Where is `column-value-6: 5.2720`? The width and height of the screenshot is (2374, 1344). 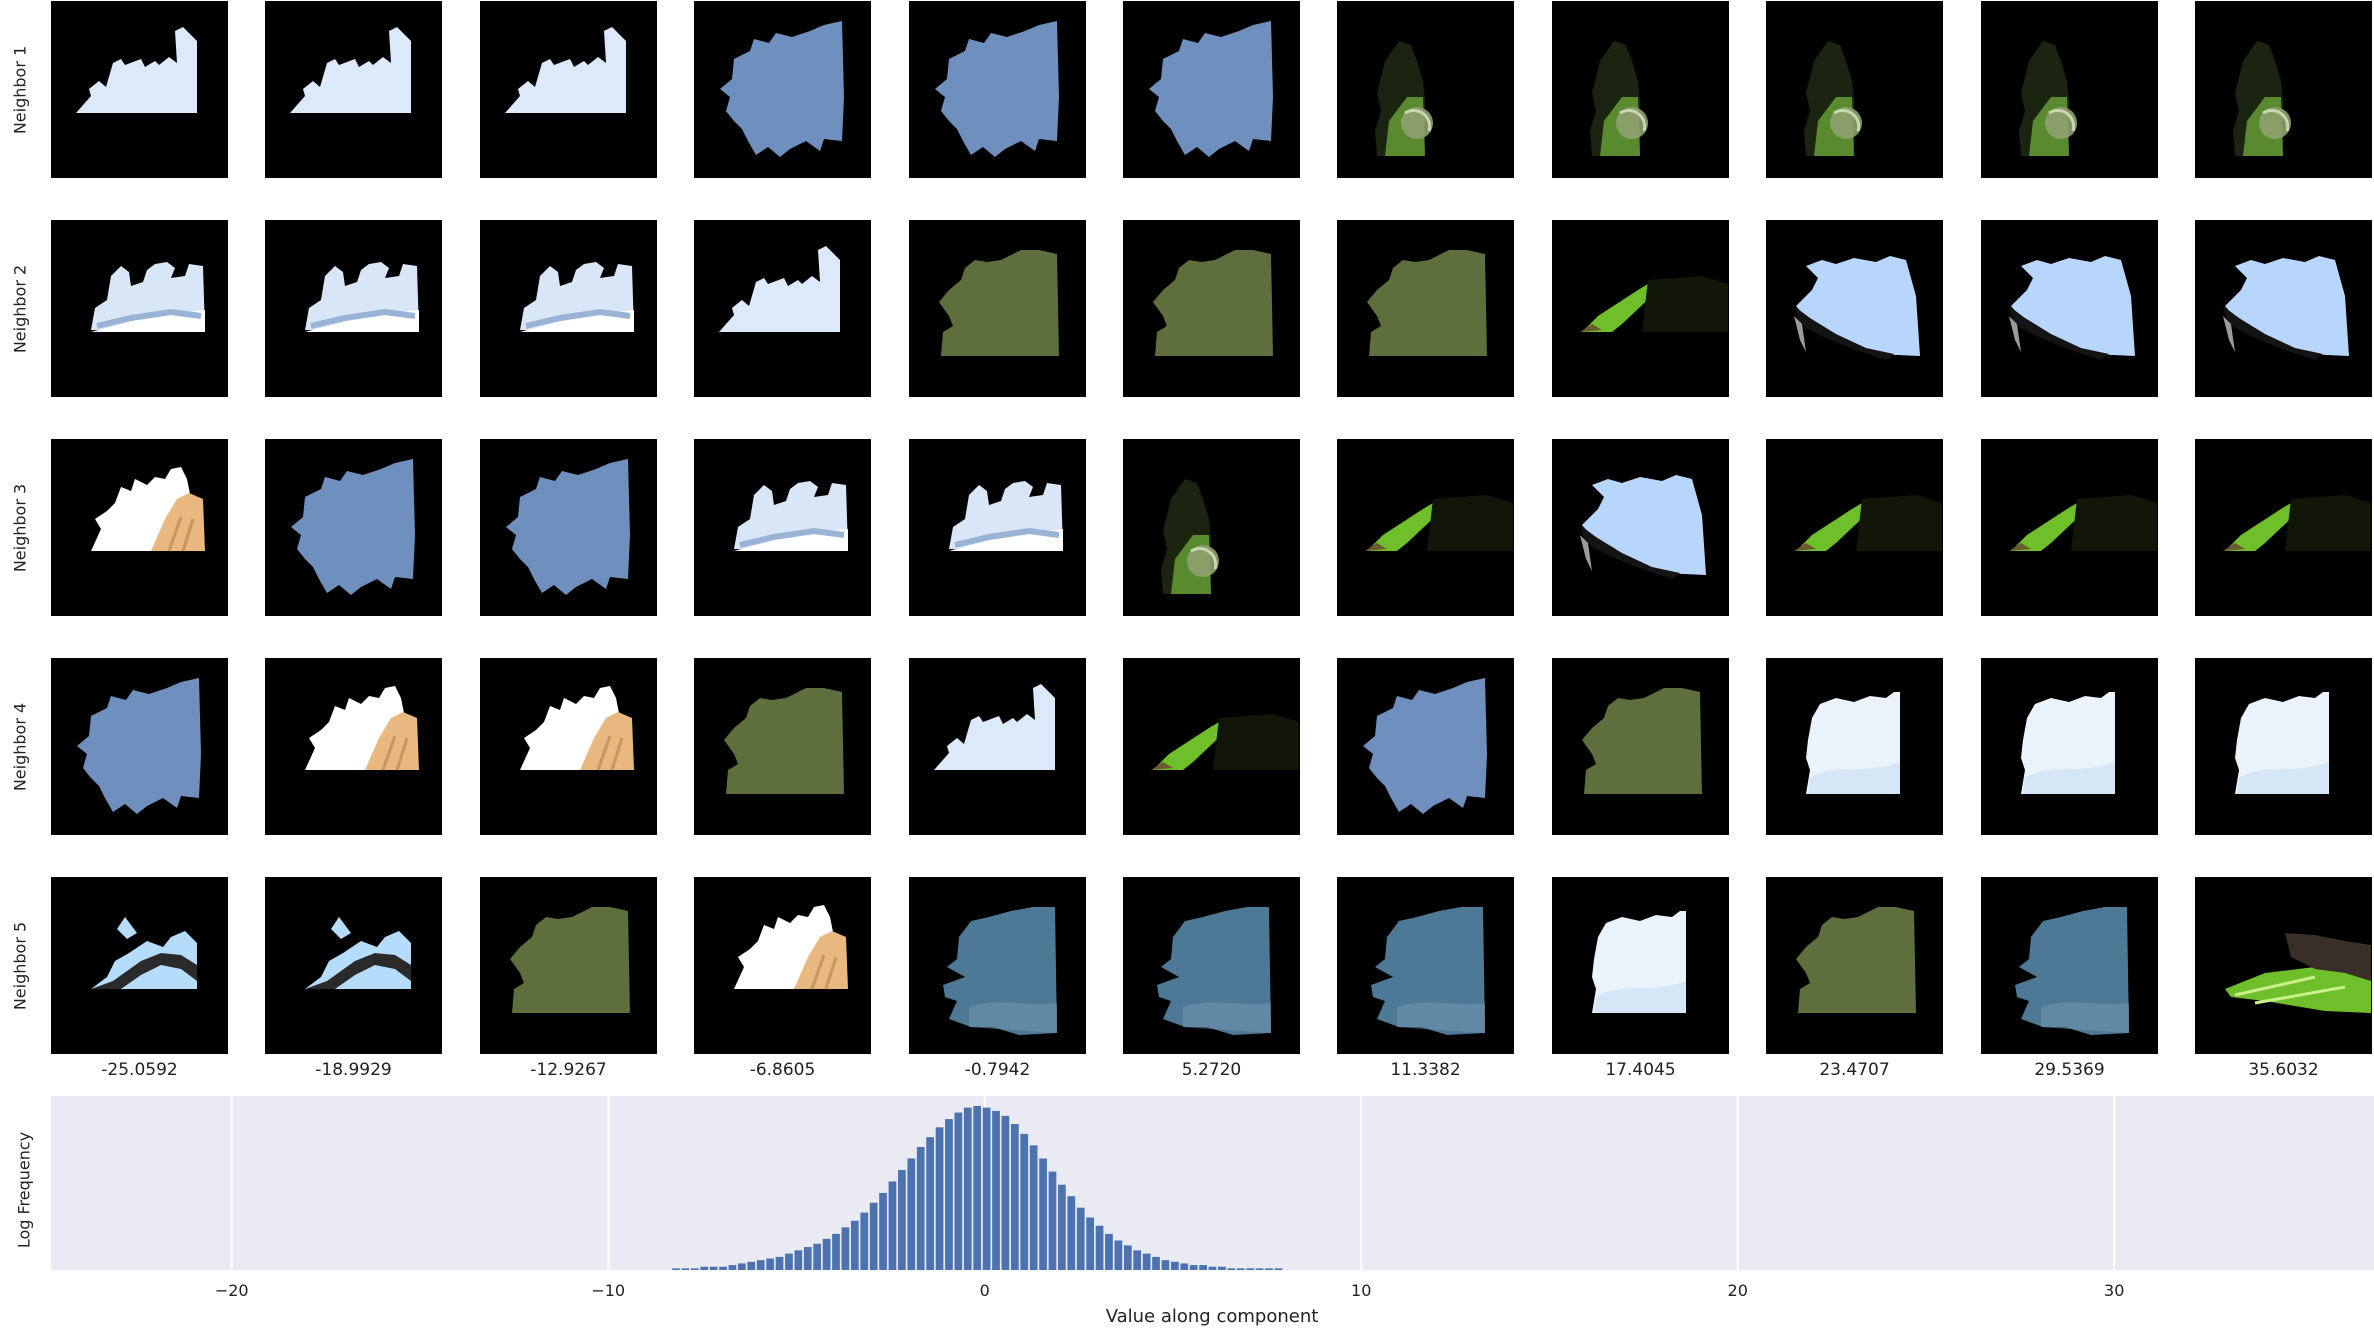
column-value-6: 5.2720 is located at coordinates (1211, 1070).